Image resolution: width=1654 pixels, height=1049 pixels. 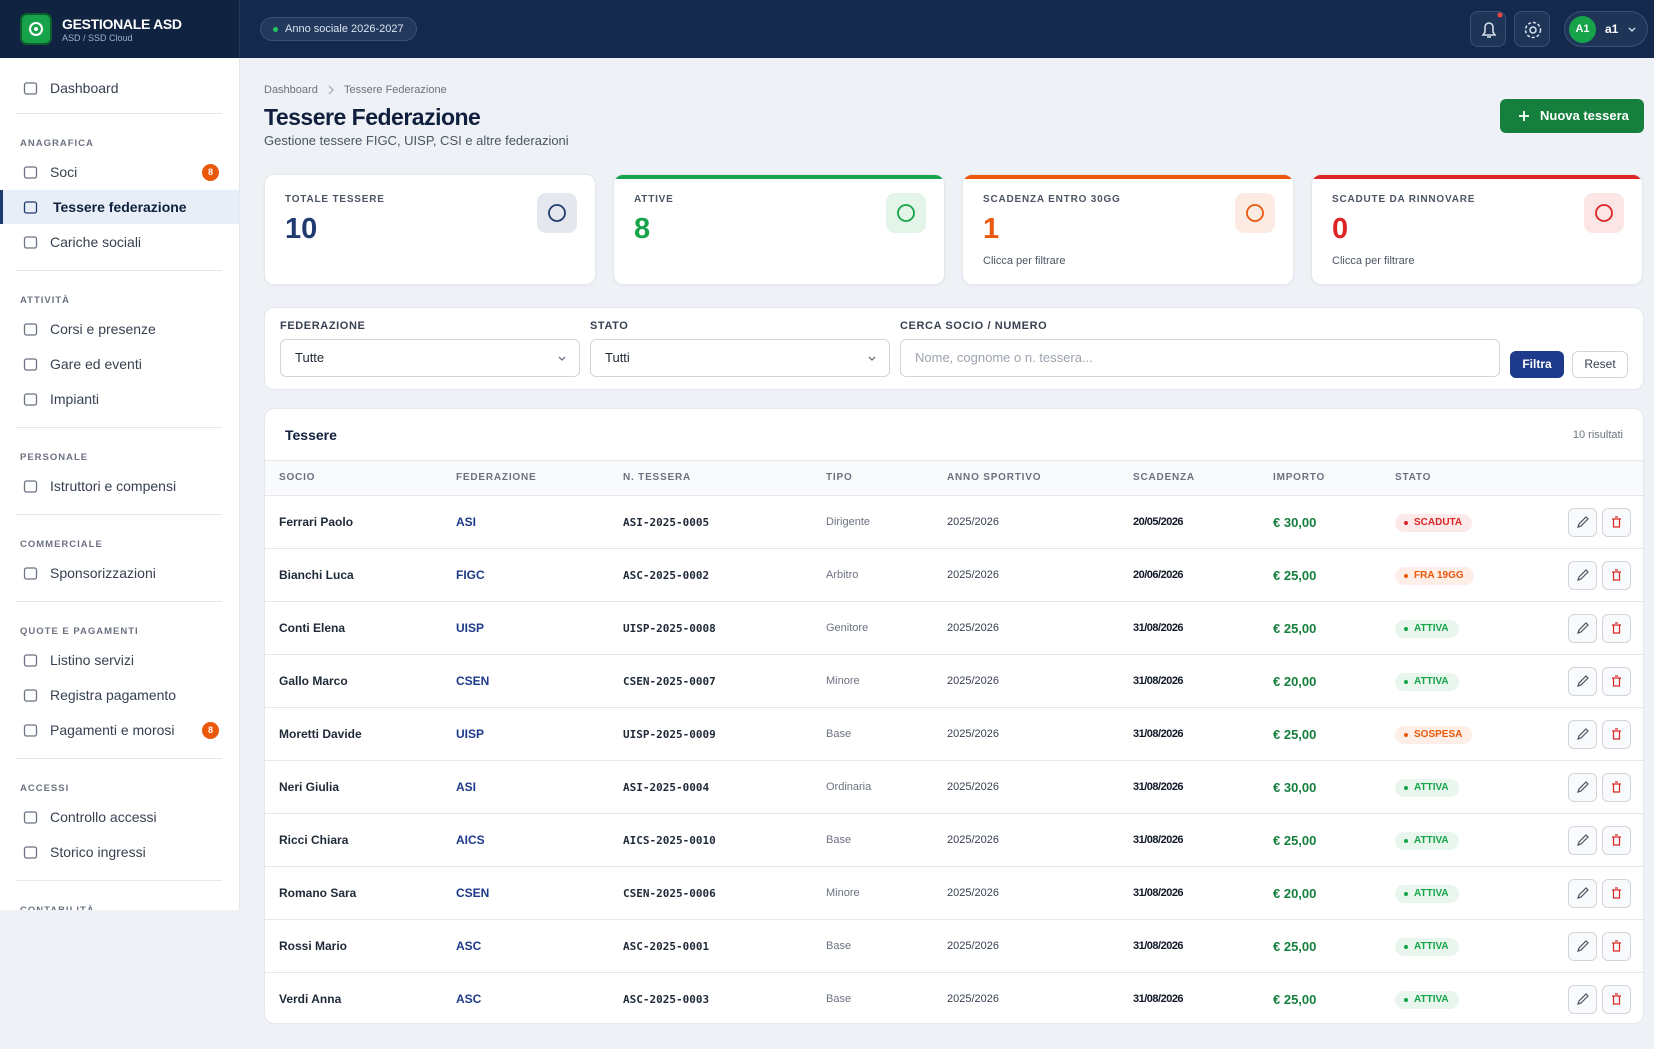 What do you see at coordinates (119, 486) in the screenshot?
I see `nav-item: Istruttori e compensi` at bounding box center [119, 486].